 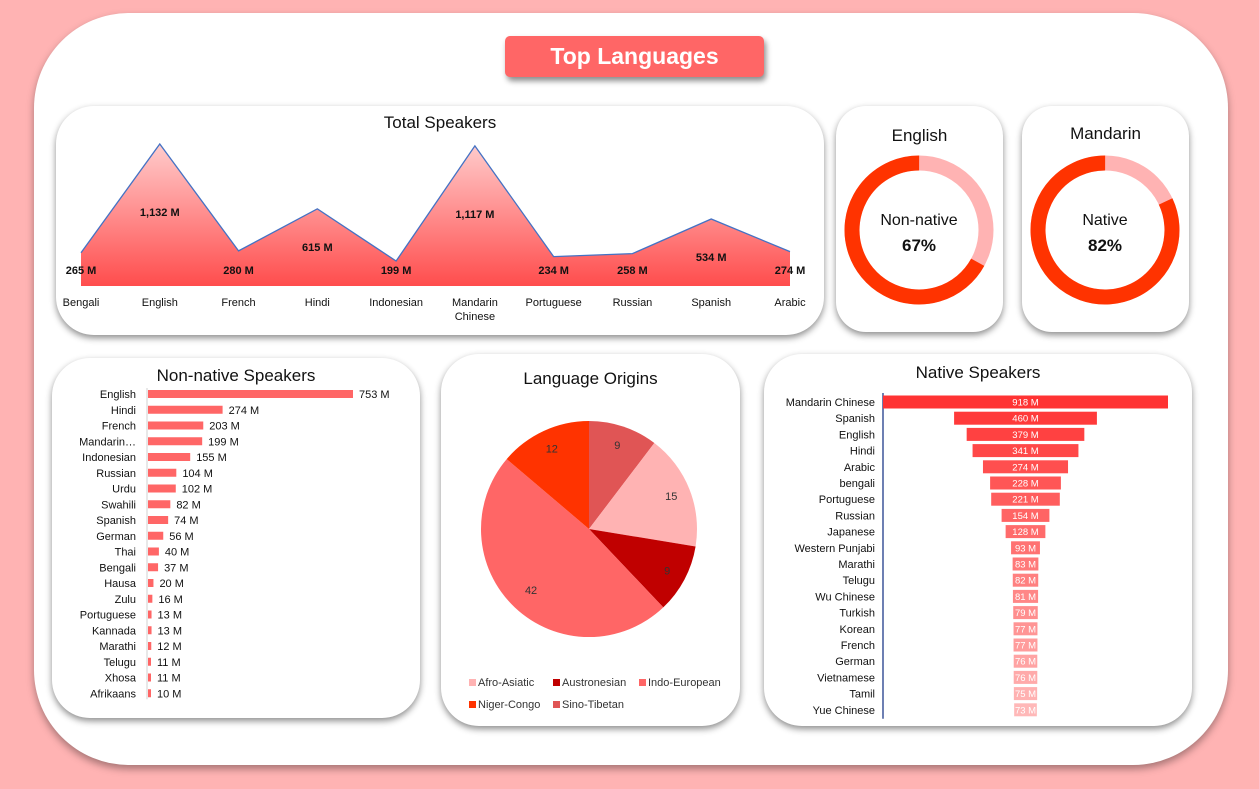 What do you see at coordinates (169, 679) in the screenshot?
I see `data-label: 11 M` at bounding box center [169, 679].